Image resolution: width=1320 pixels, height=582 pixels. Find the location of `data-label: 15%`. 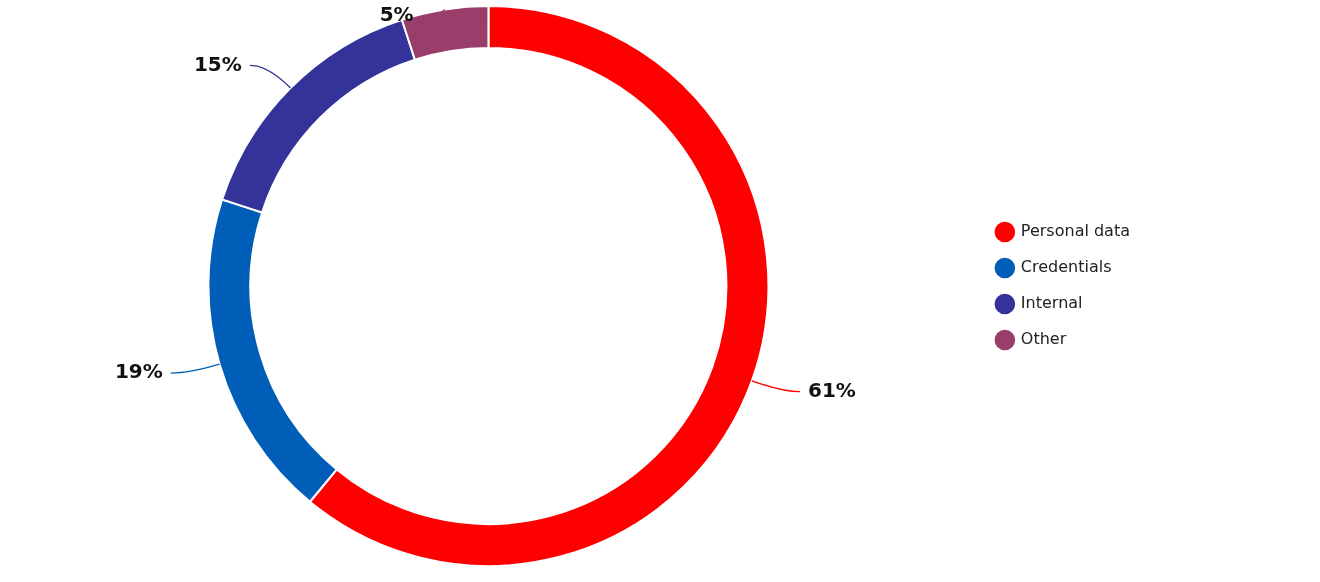

data-label: 15% is located at coordinates (217, 63).